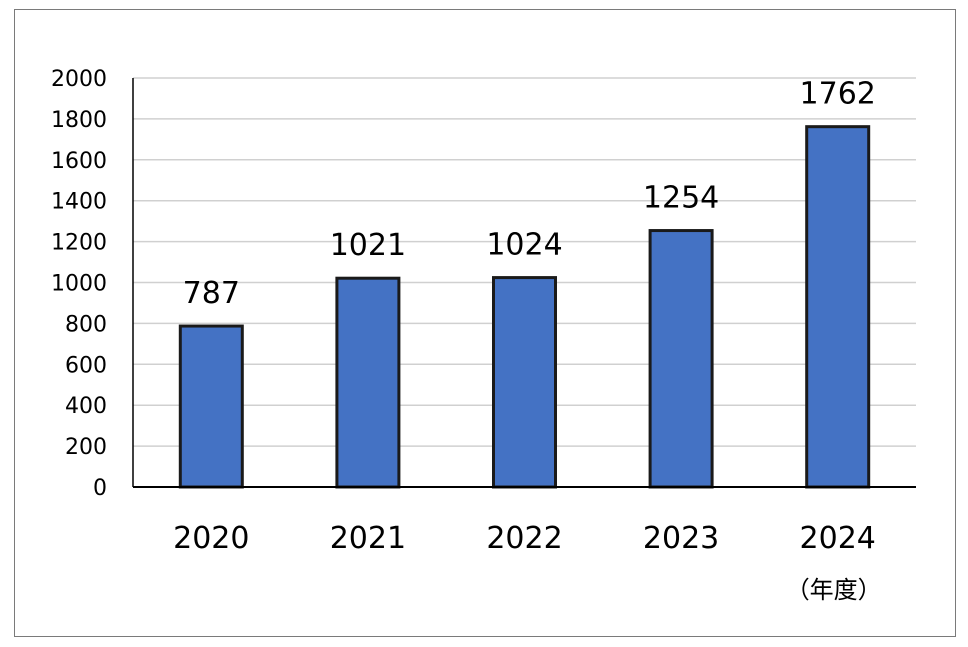 The image size is (968, 647). I want to click on y-tick-label: 200, so click(86, 447).